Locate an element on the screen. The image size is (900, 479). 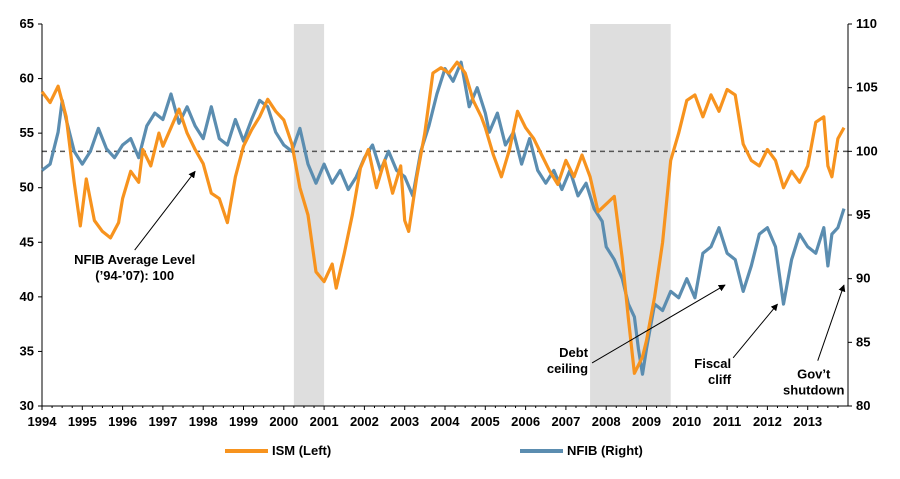
legend-label-nfib: NFIB (Right) is located at coordinates (605, 450).